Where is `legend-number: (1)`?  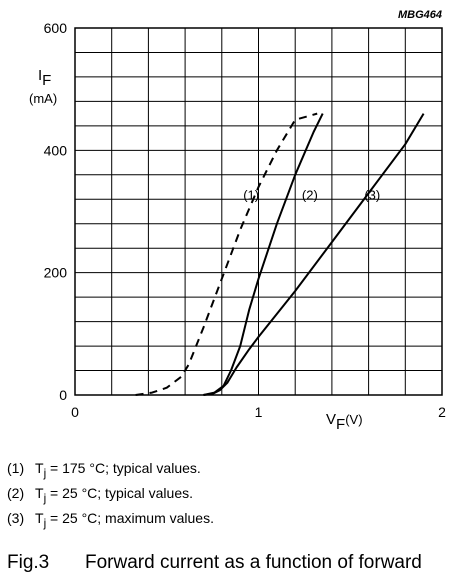
legend-number: (1) is located at coordinates (16, 468).